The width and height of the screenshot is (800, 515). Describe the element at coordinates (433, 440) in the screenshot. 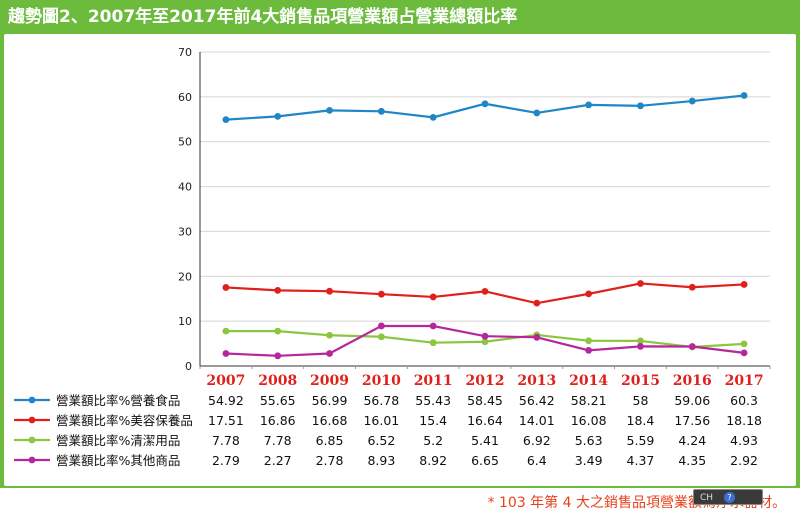

I see `data-table-value: 5.2` at that location.